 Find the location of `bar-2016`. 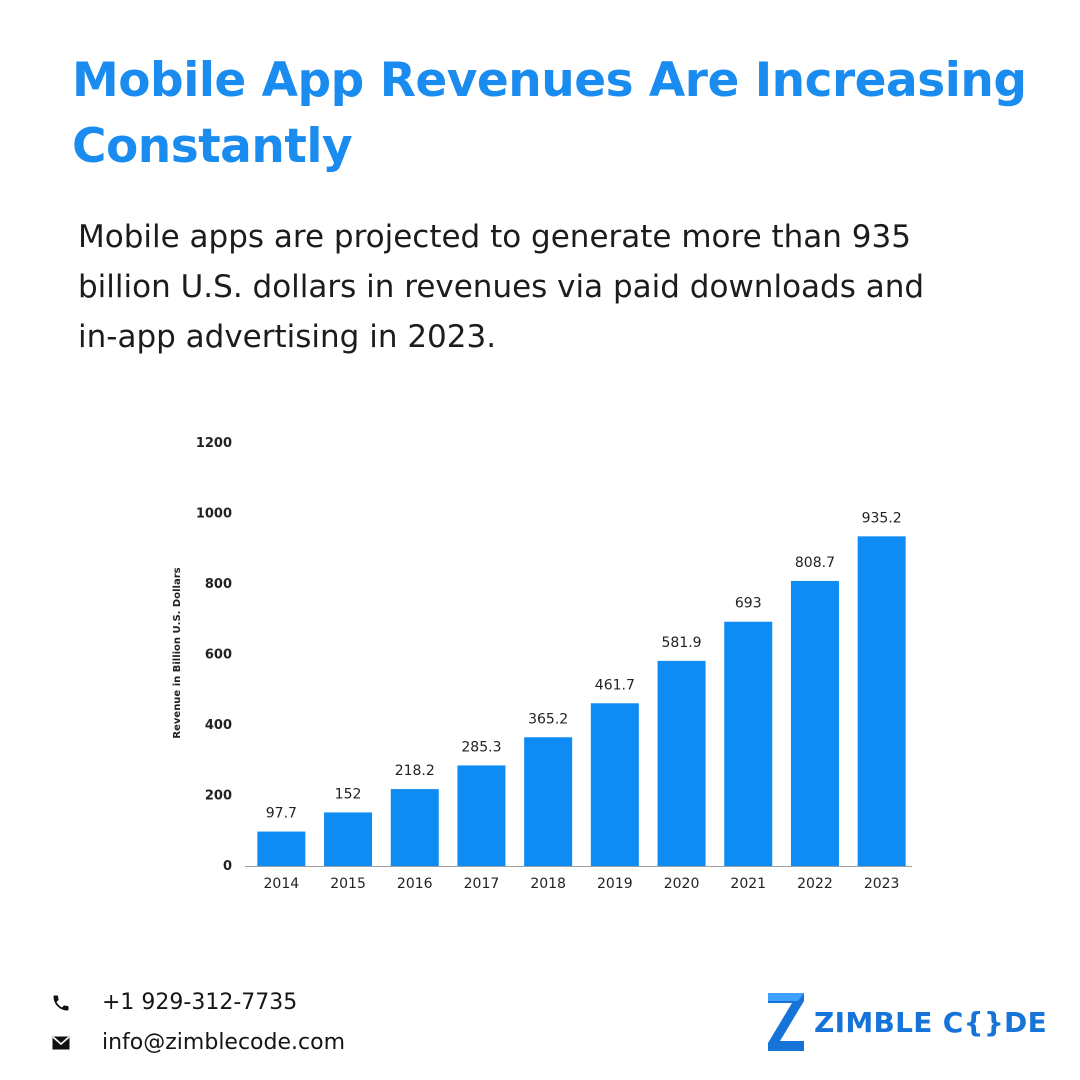

bar-2016 is located at coordinates (414, 827).